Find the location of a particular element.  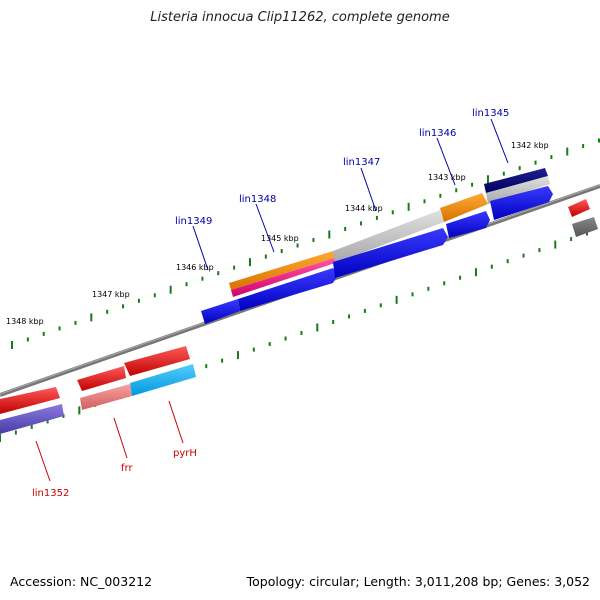

gene-red-right is located at coordinates (579, 208).